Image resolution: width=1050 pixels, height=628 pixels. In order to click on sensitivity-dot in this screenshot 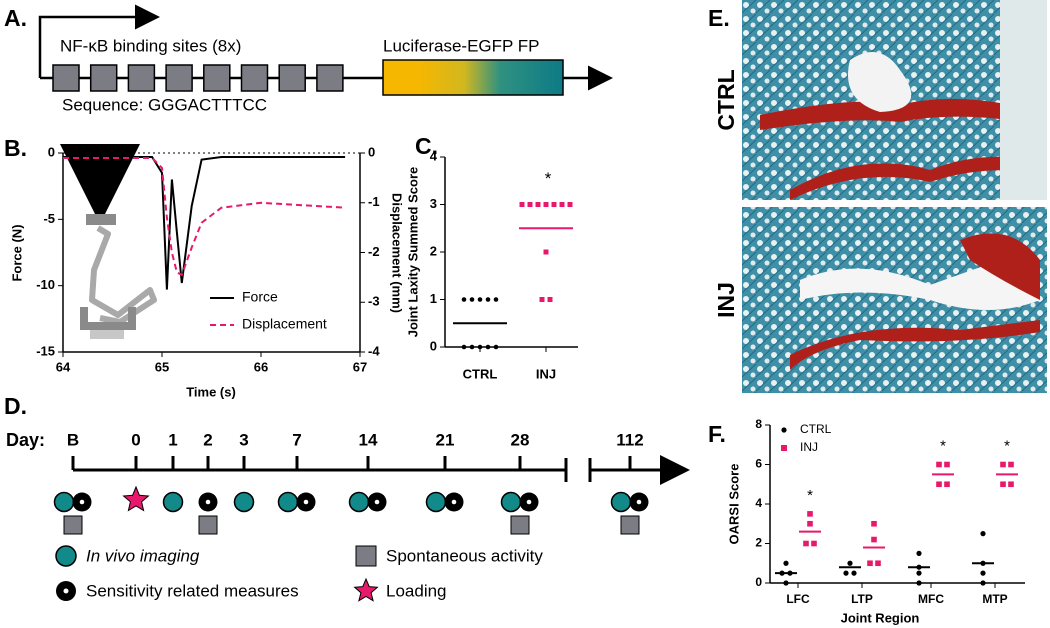, I will do `click(377, 502)`.